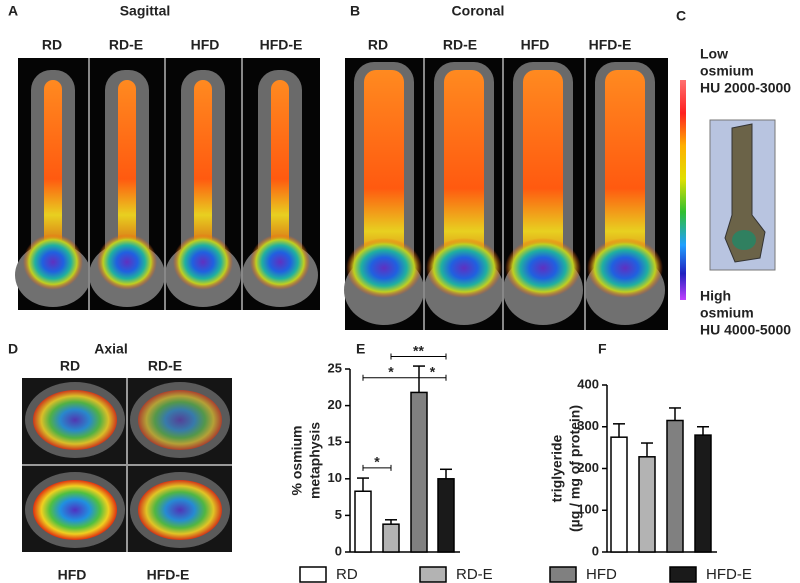 The width and height of the screenshot is (800, 583). What do you see at coordinates (338, 514) in the screenshot?
I see `y-tick-label: 5` at bounding box center [338, 514].